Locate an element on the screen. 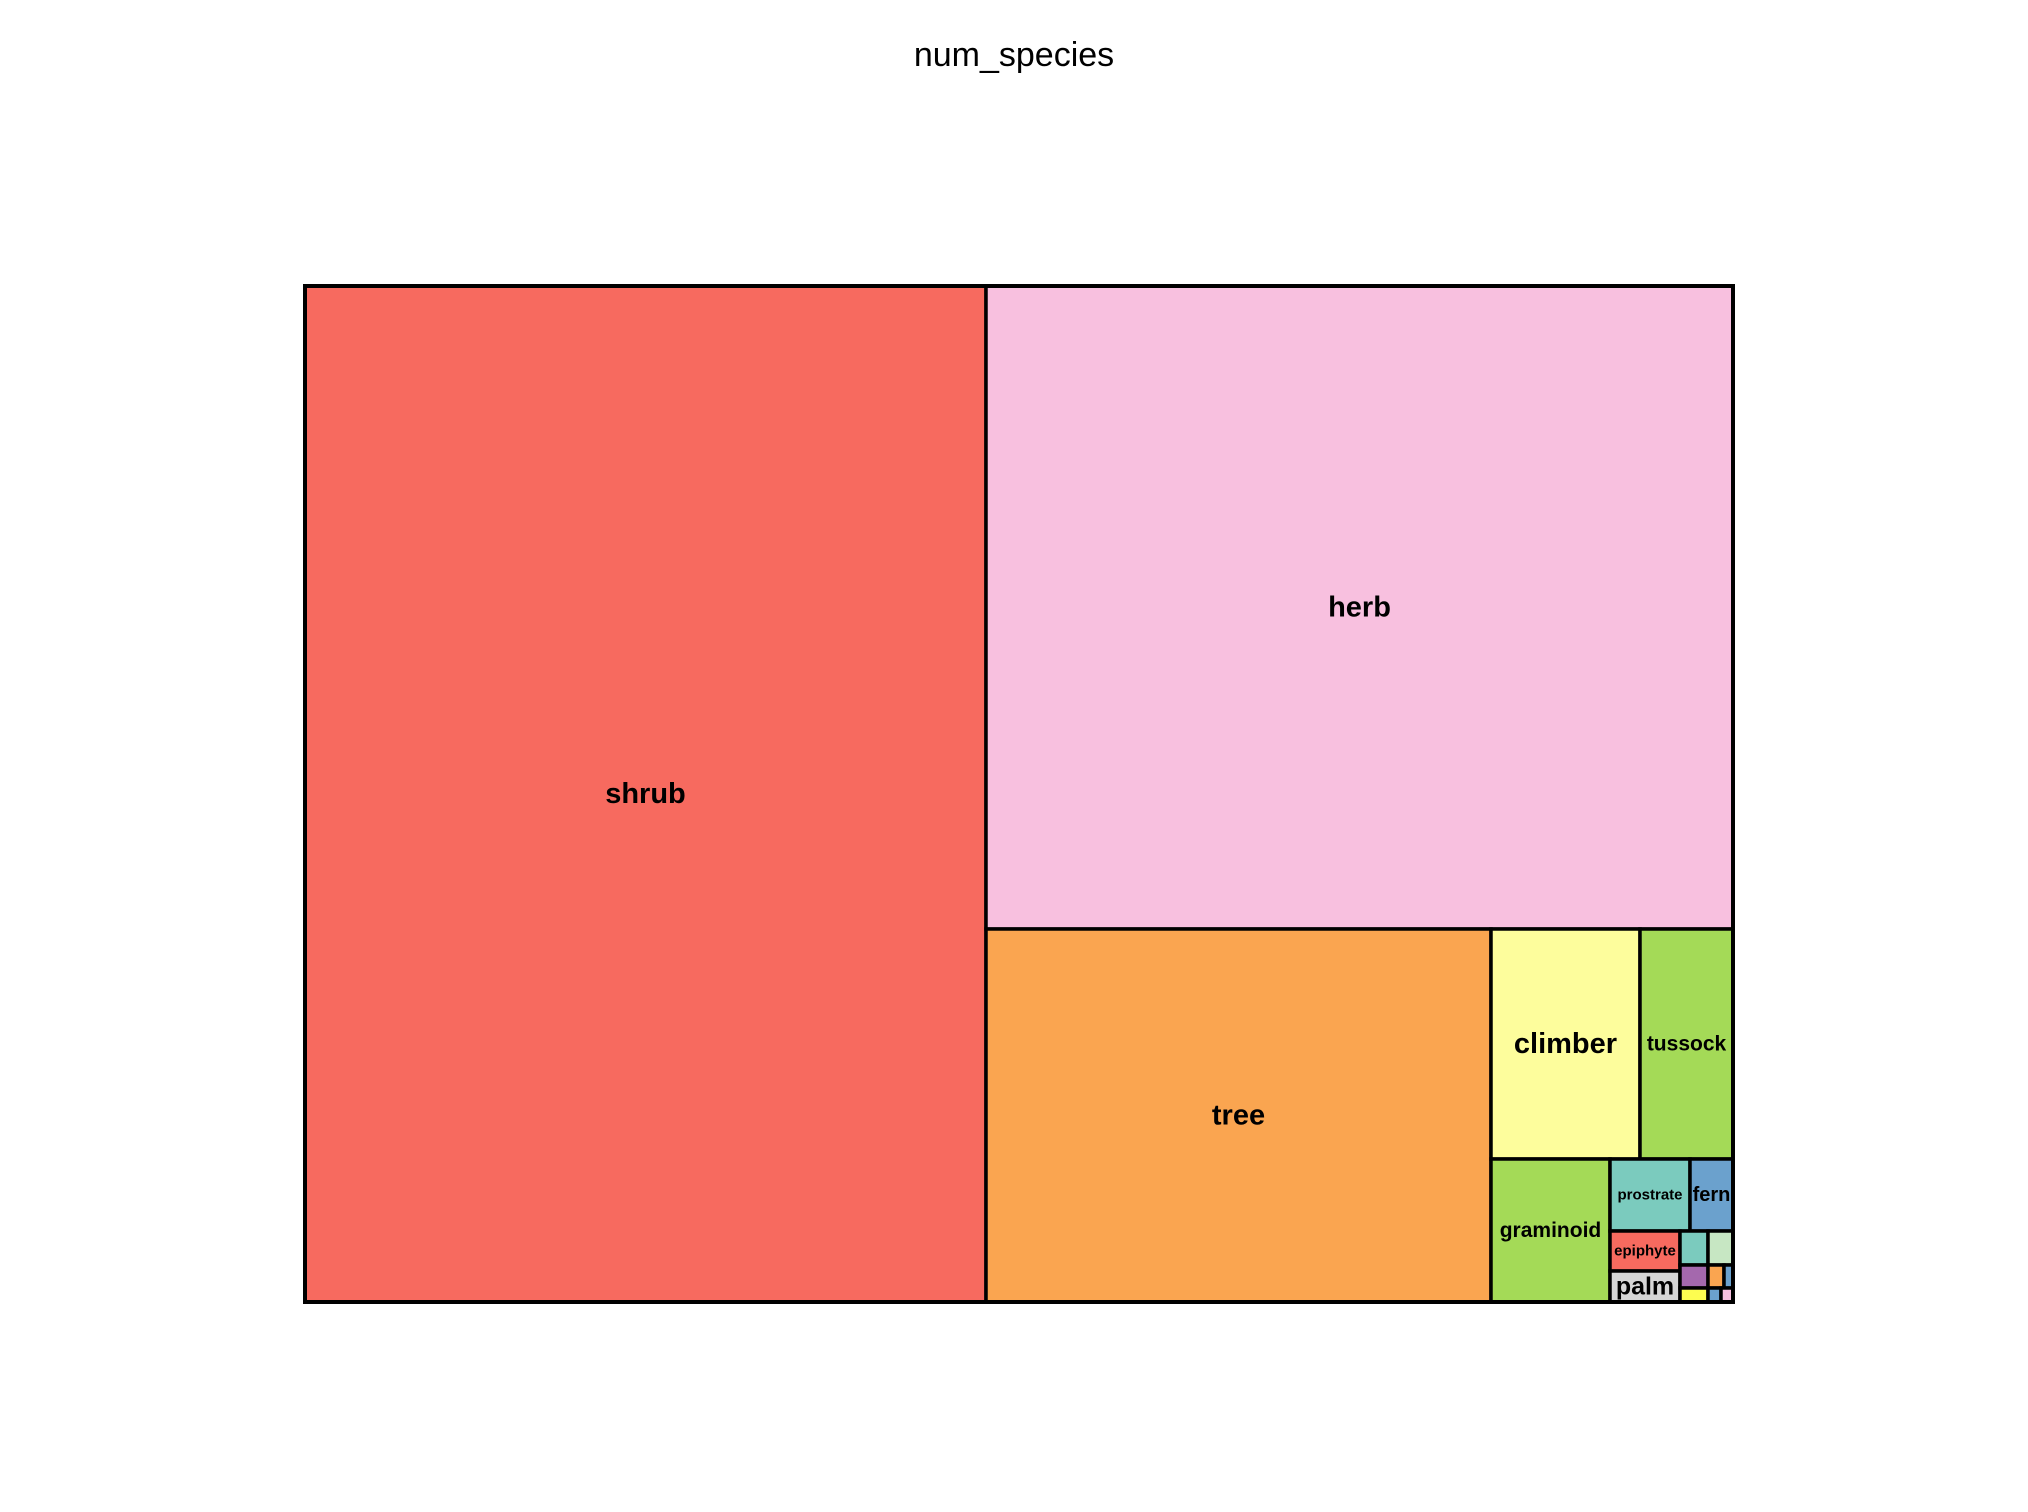 The image size is (2028, 1512). tile-label-shrub: shrub is located at coordinates (645, 794).